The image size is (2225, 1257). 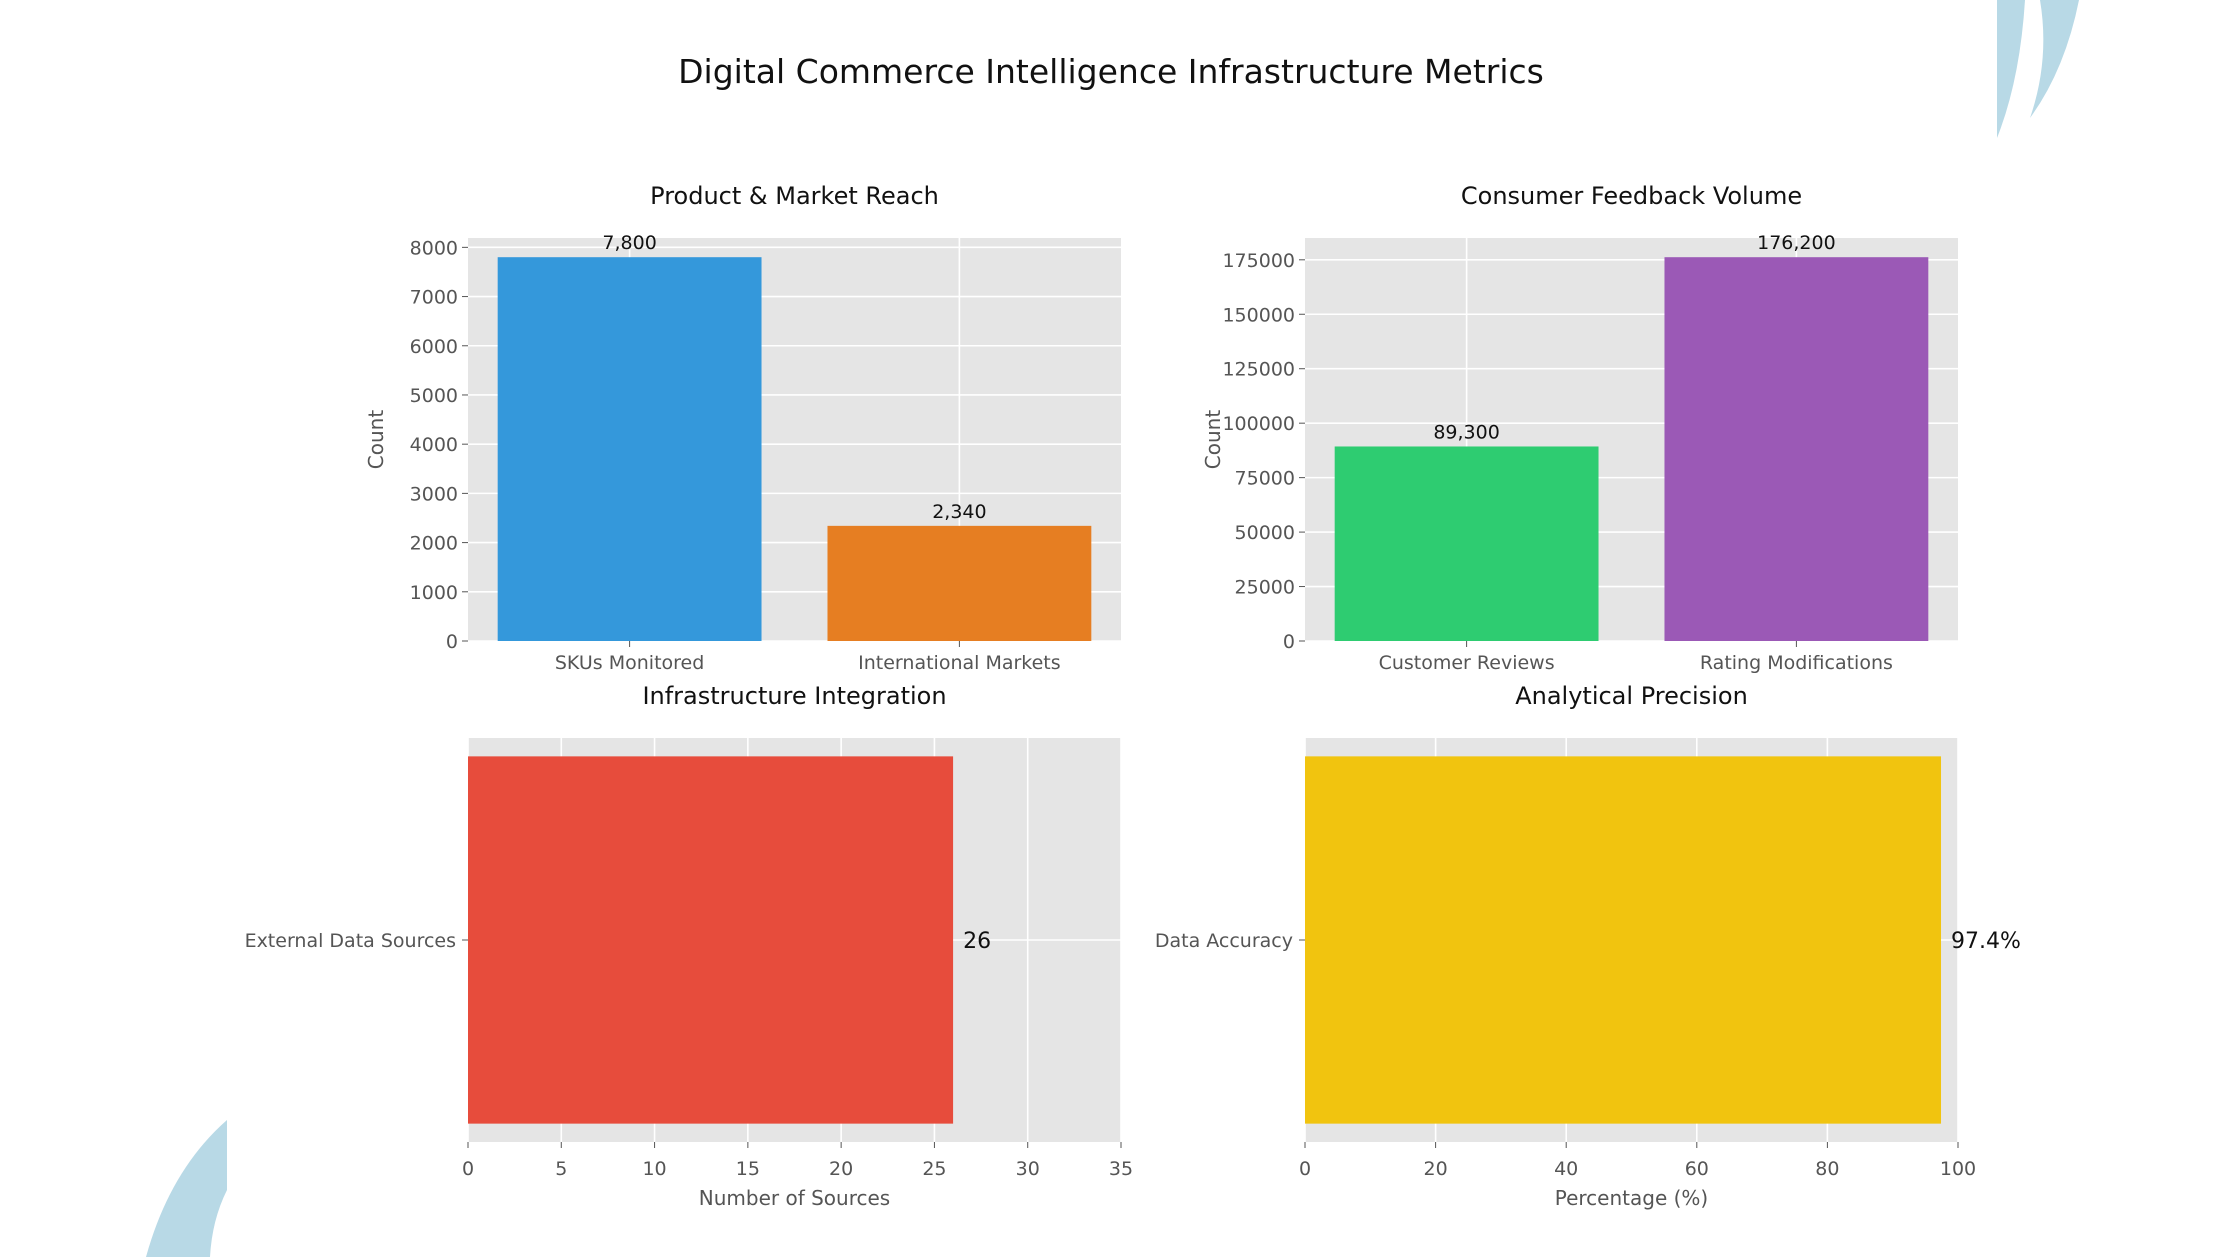 I want to click on x-tick-label: 60, so click(x=1697, y=1169).